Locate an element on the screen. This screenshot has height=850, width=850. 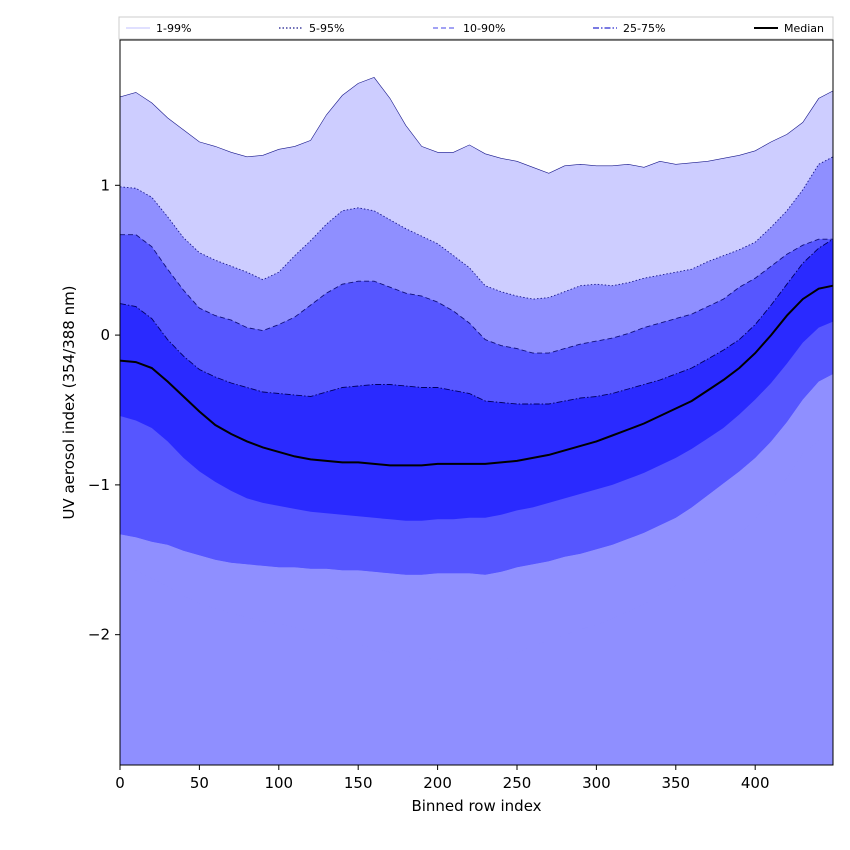
x-tick-label: 250 is located at coordinates (517, 783).